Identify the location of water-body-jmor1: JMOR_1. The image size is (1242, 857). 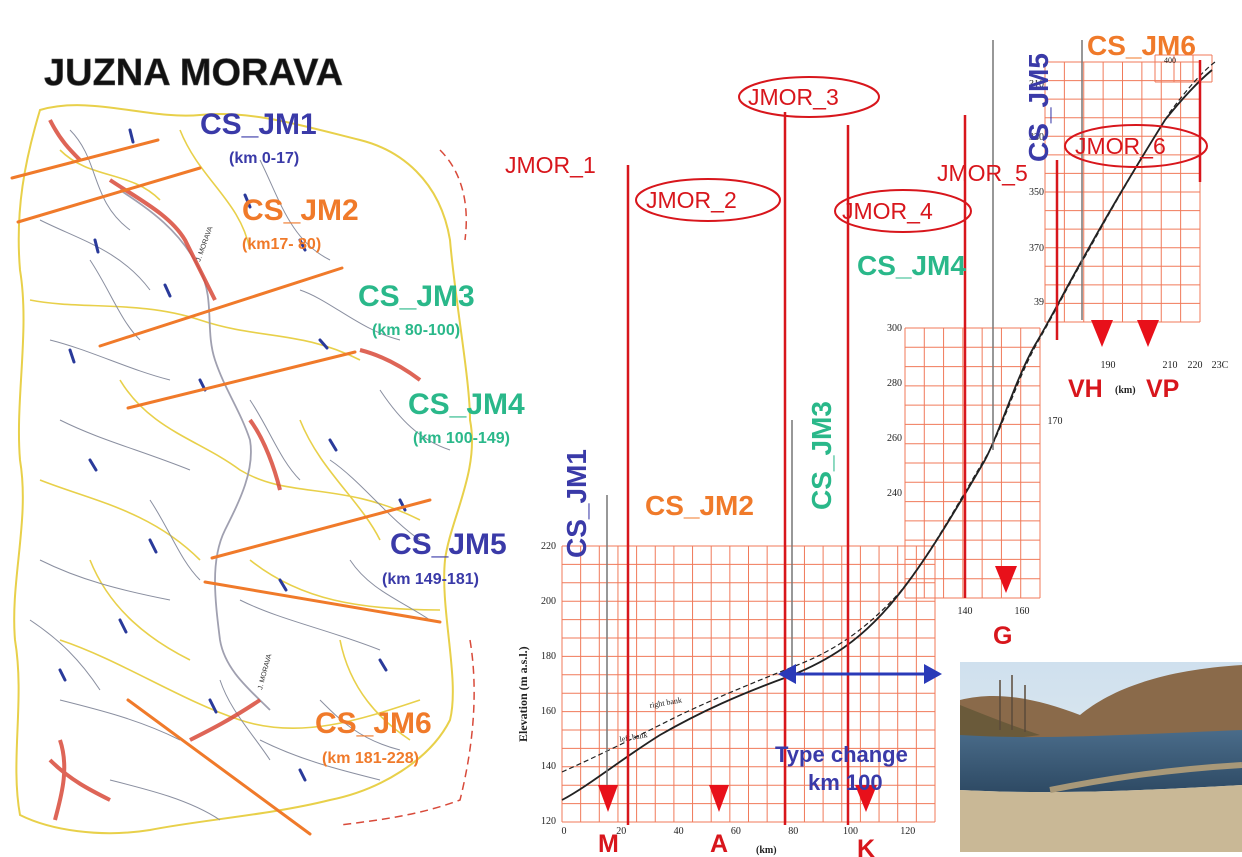
(550, 165).